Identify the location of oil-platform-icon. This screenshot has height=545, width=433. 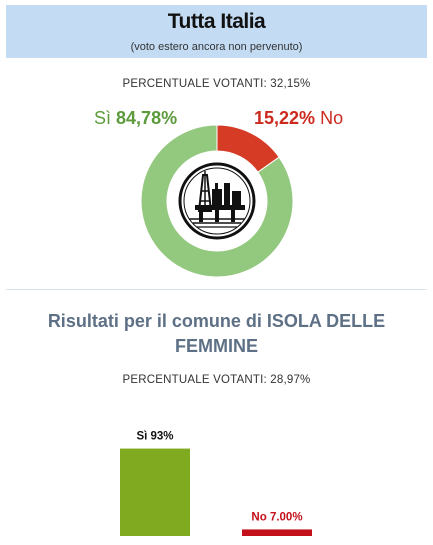
(217, 201).